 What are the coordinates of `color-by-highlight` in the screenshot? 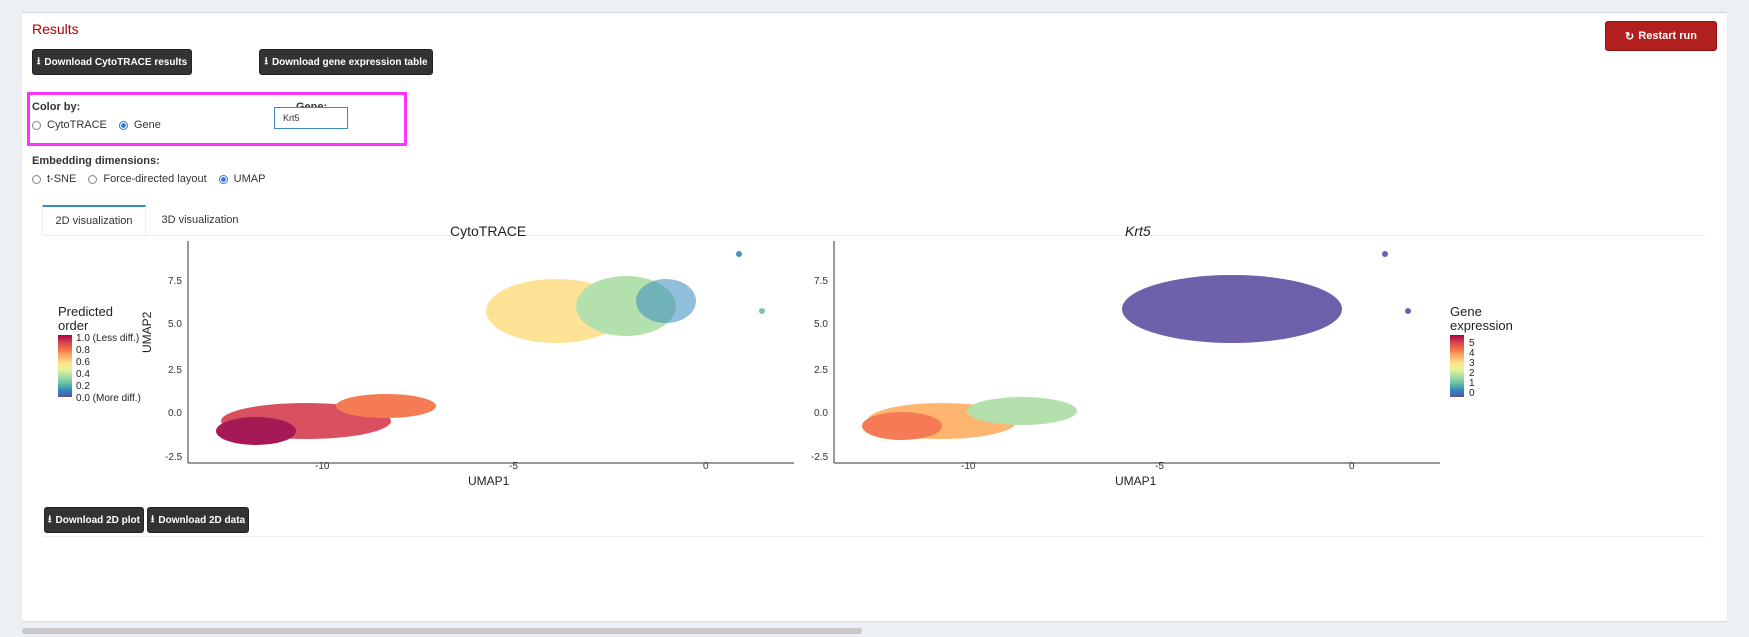 It's located at (217, 119).